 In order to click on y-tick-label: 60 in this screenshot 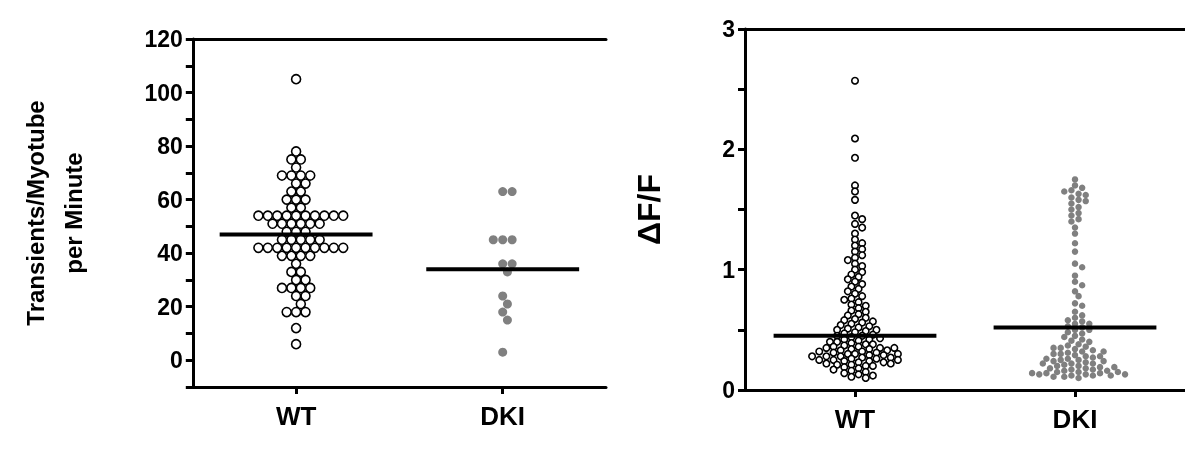, I will do `click(170, 199)`.